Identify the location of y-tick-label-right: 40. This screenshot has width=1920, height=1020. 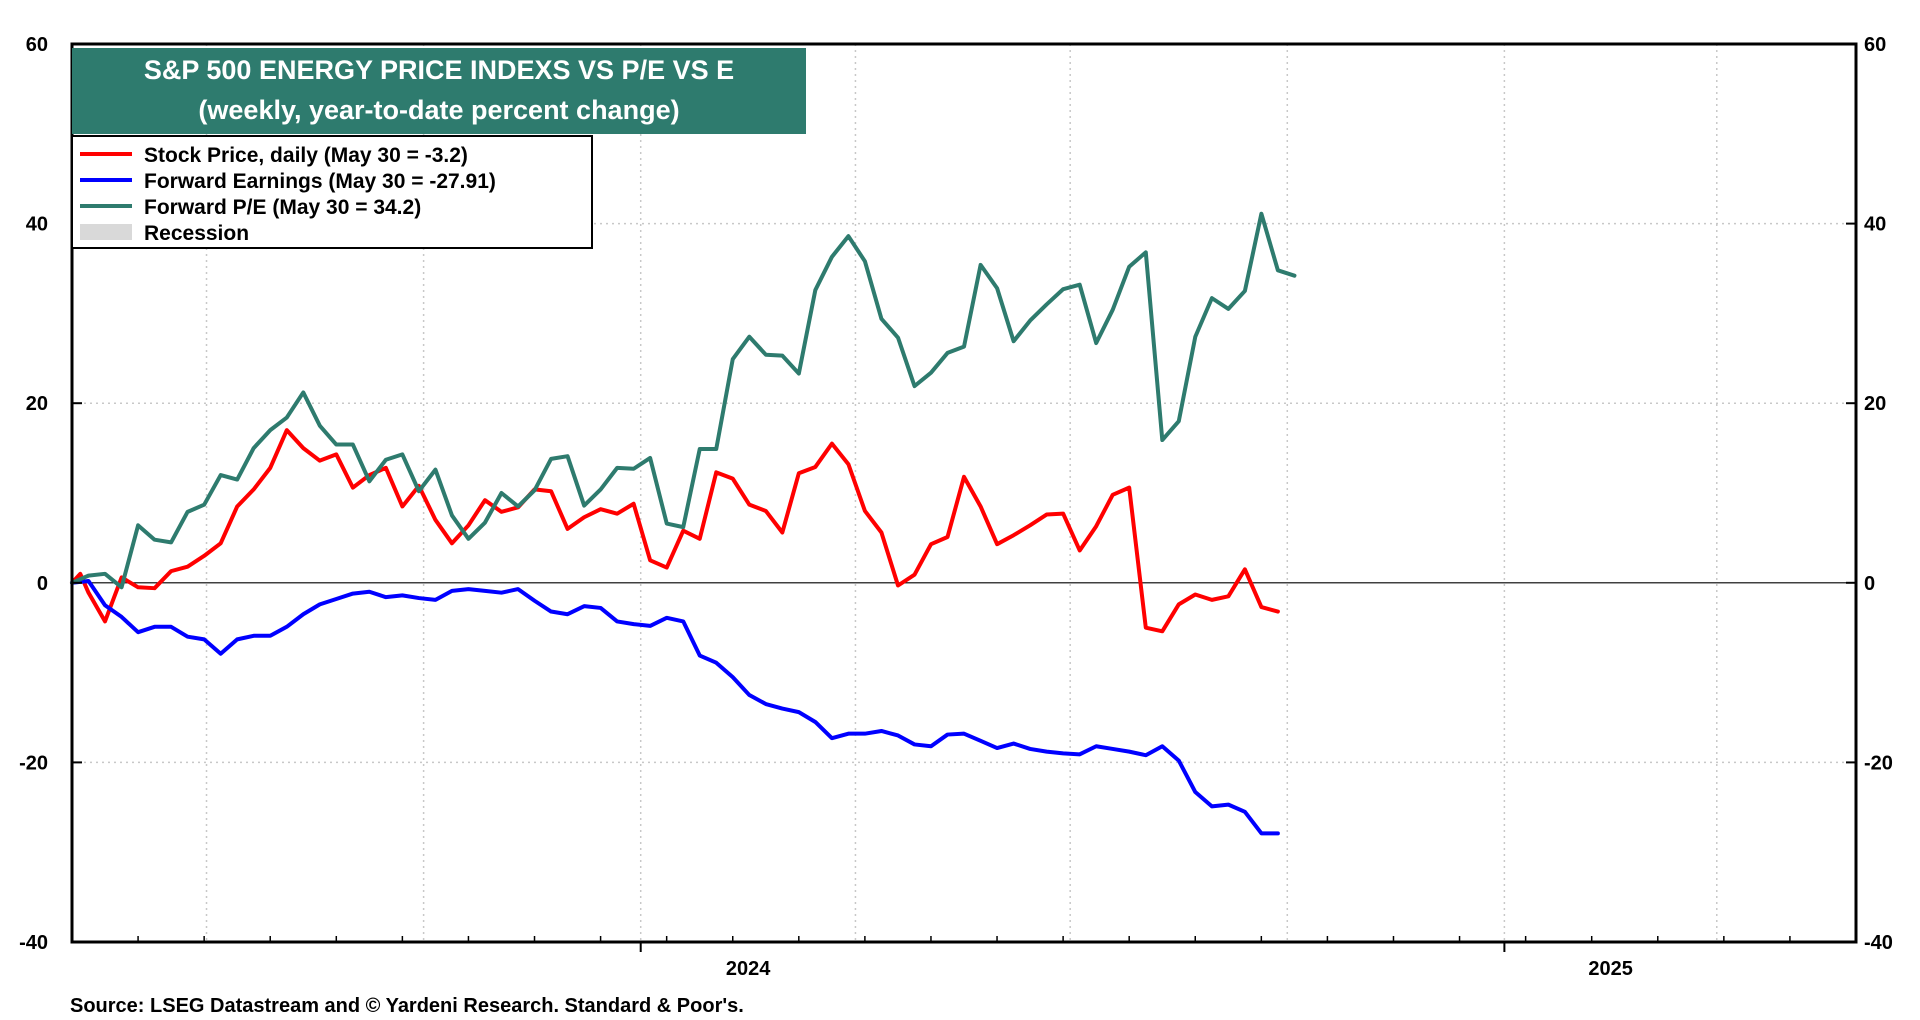
(1875, 225).